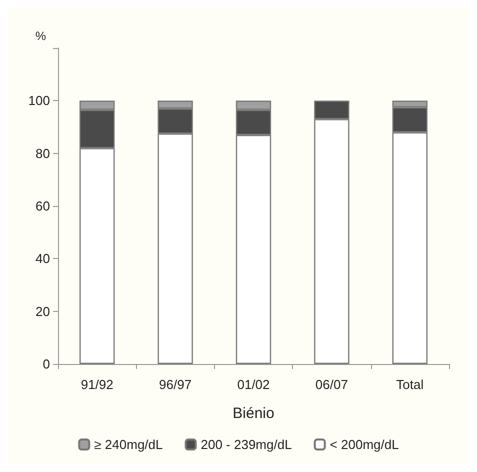 This screenshot has height=472, width=477. Describe the element at coordinates (43, 153) in the screenshot. I see `y-tick-label: 80` at that location.